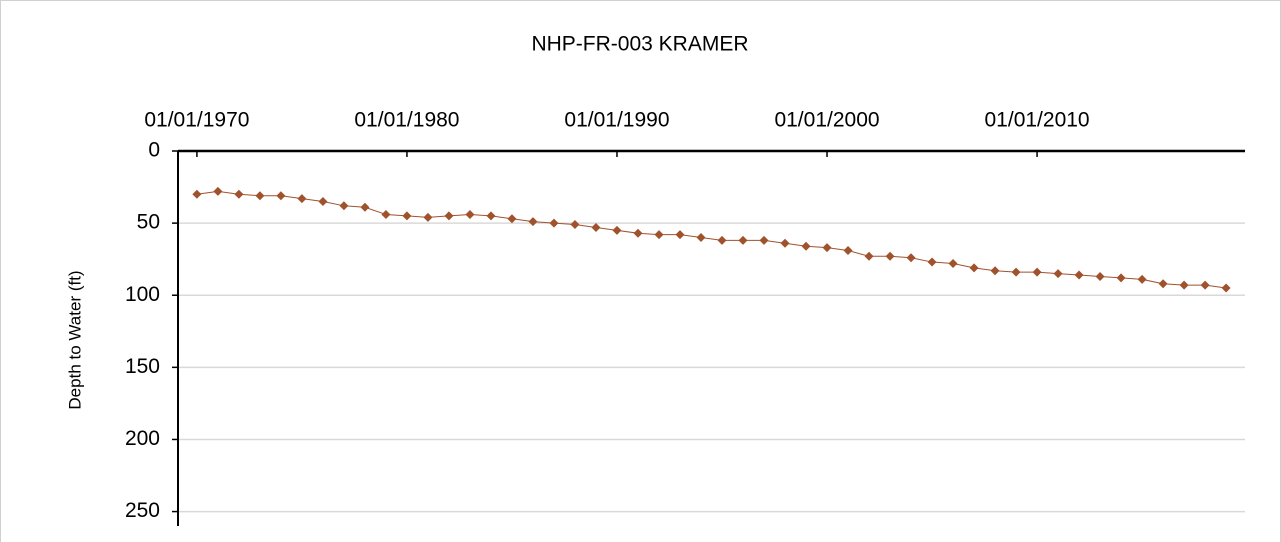 This screenshot has height=542, width=1281. Describe the element at coordinates (74, 339) in the screenshot. I see `y-axis-label: Depth to Water (ft)` at that location.